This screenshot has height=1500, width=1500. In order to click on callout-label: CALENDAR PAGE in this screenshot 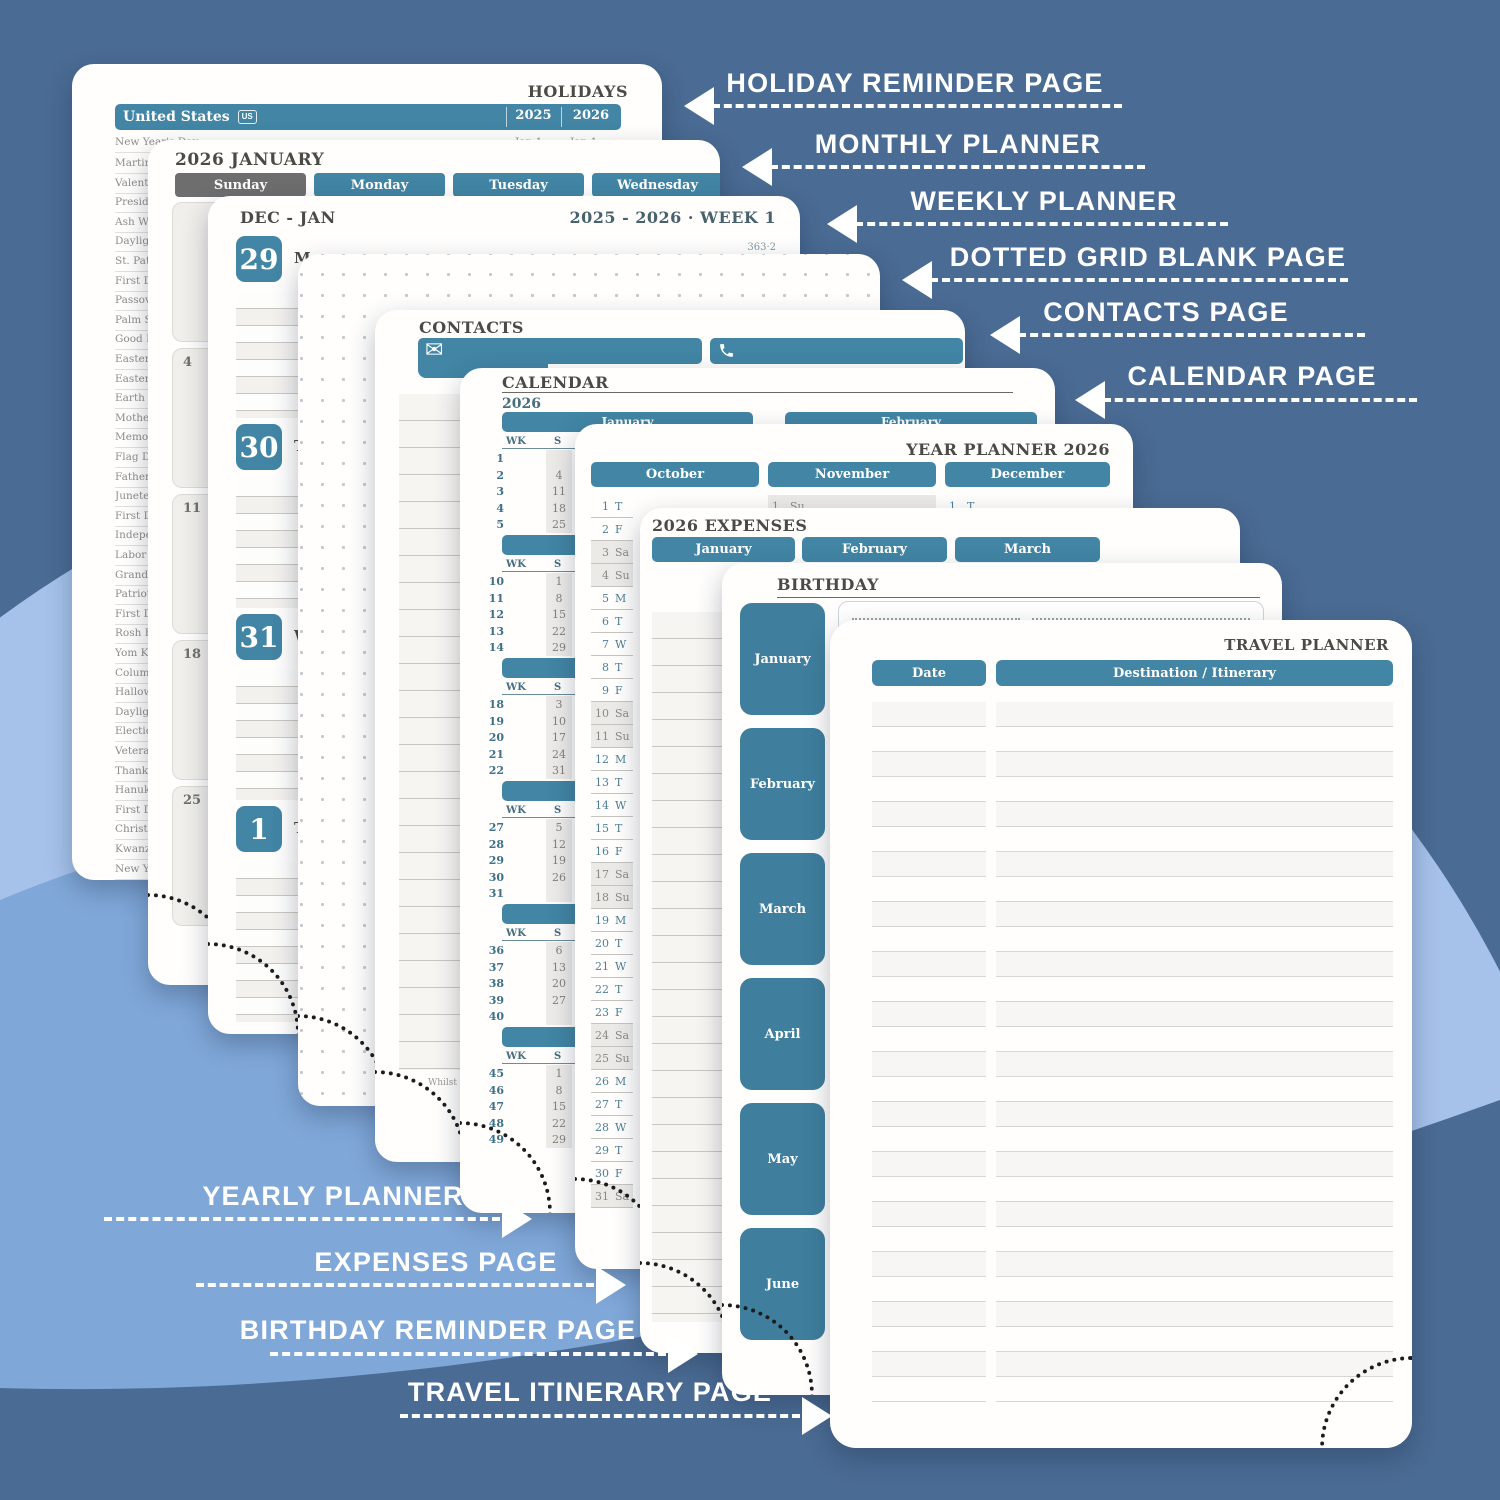, I will do `click(1252, 376)`.